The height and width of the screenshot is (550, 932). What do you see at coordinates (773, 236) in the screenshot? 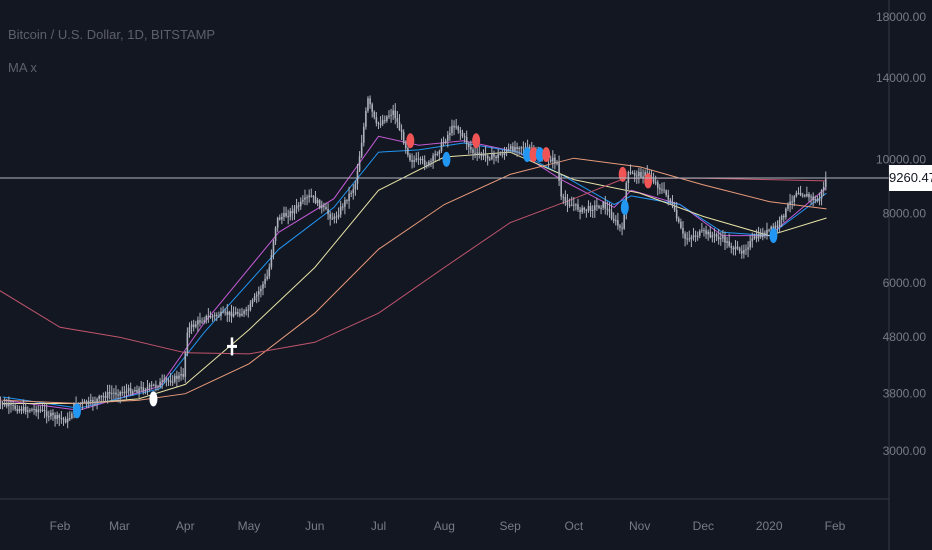
I see `buy-signal-marker` at bounding box center [773, 236].